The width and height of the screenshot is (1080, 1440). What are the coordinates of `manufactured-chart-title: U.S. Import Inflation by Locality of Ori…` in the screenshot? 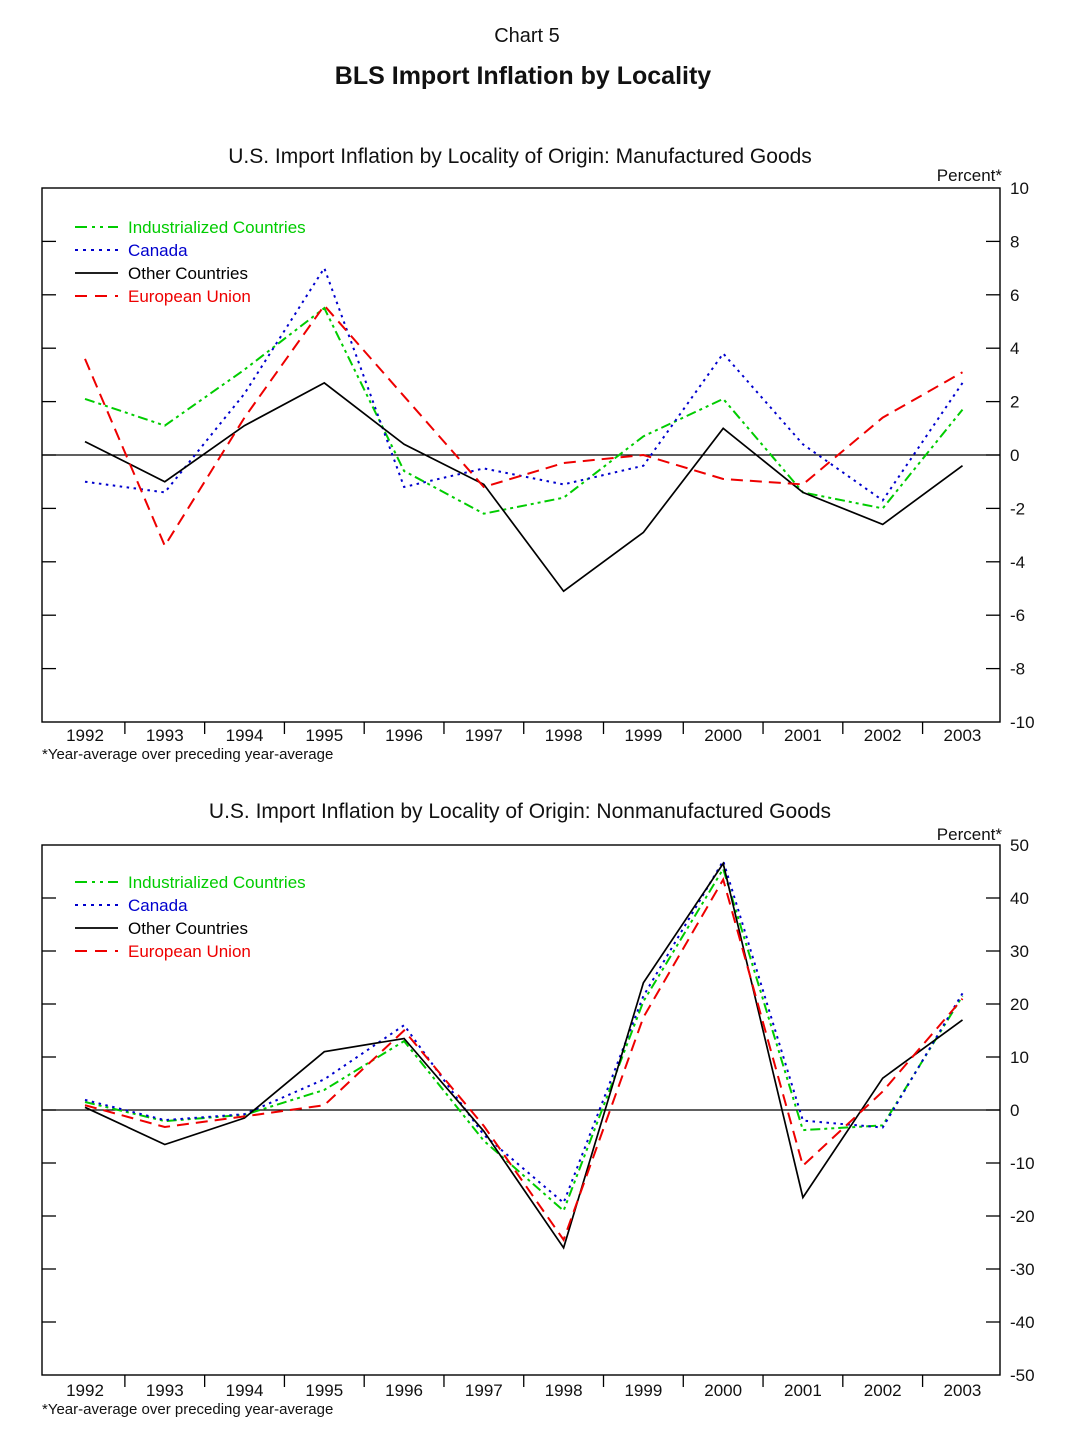 It's located at (520, 156).